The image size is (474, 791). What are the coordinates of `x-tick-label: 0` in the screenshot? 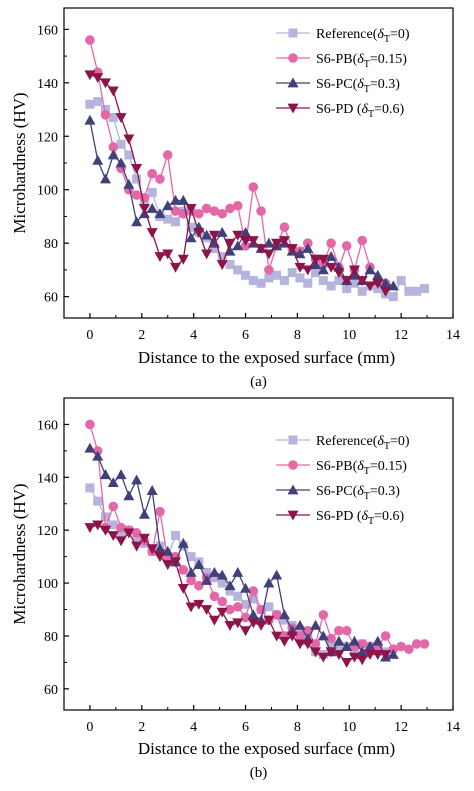 It's located at (89, 727).